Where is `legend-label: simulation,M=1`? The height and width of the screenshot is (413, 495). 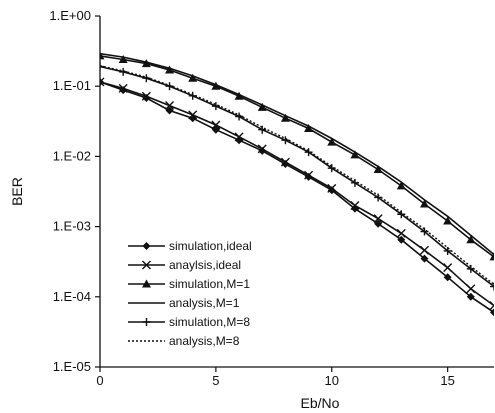
legend-label: simulation,M=1 is located at coordinates (209, 284).